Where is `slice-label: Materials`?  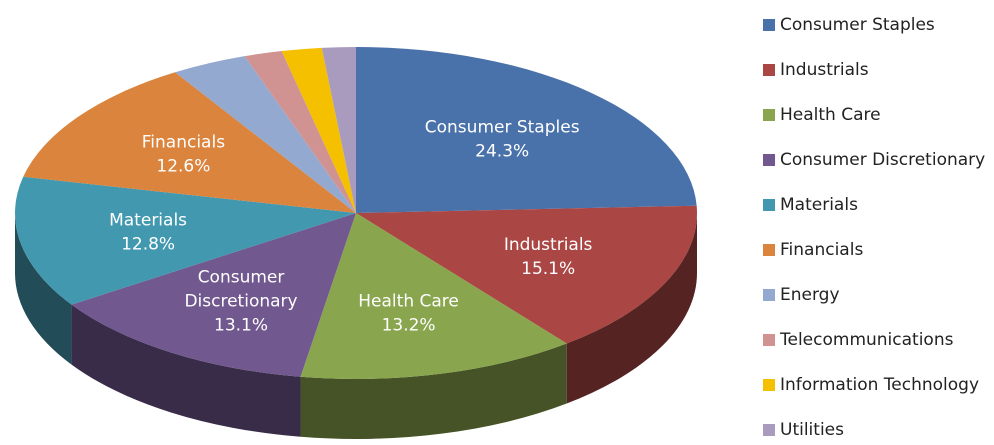
slice-label: Materials is located at coordinates (148, 221).